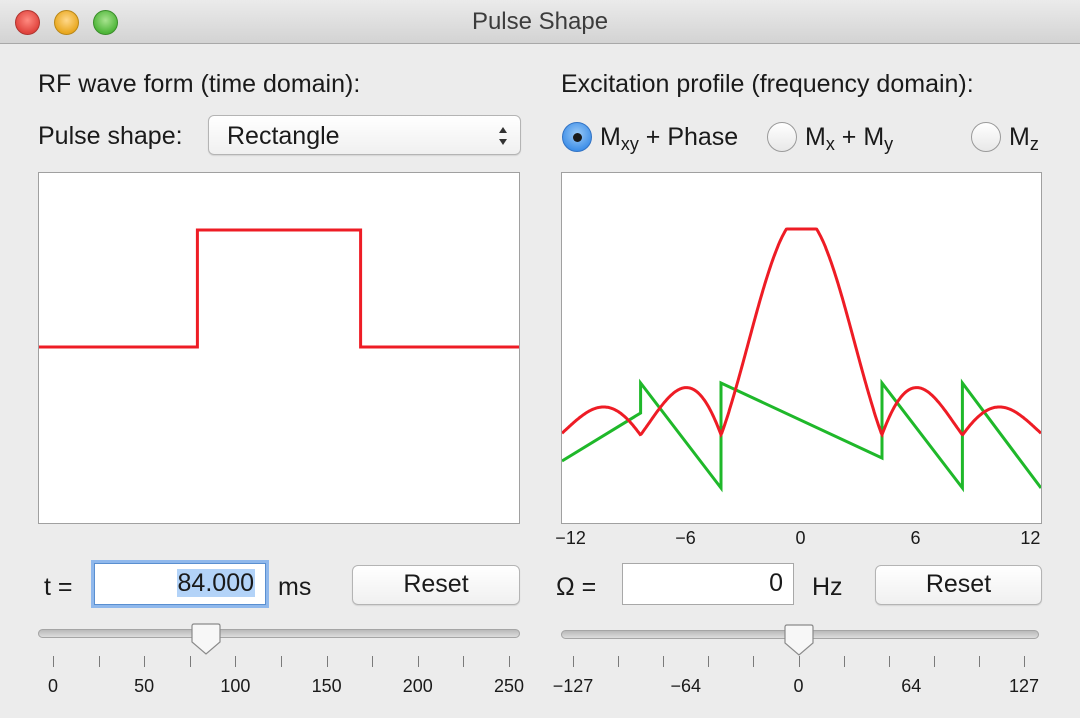  Describe the element at coordinates (776, 583) in the screenshot. I see `omega-input-value: 0` at that location.